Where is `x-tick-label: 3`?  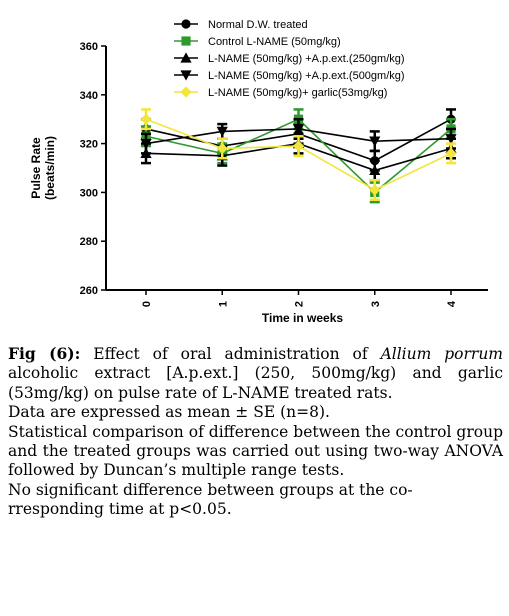
x-tick-label: 3 is located at coordinates (376, 304).